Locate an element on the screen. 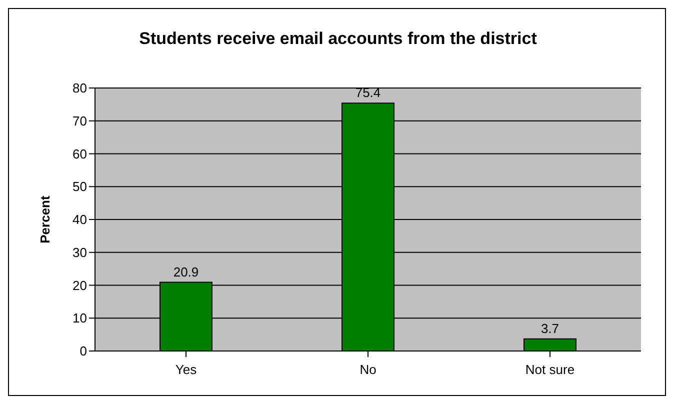 The width and height of the screenshot is (674, 404). x-tick-label: No is located at coordinates (368, 370).